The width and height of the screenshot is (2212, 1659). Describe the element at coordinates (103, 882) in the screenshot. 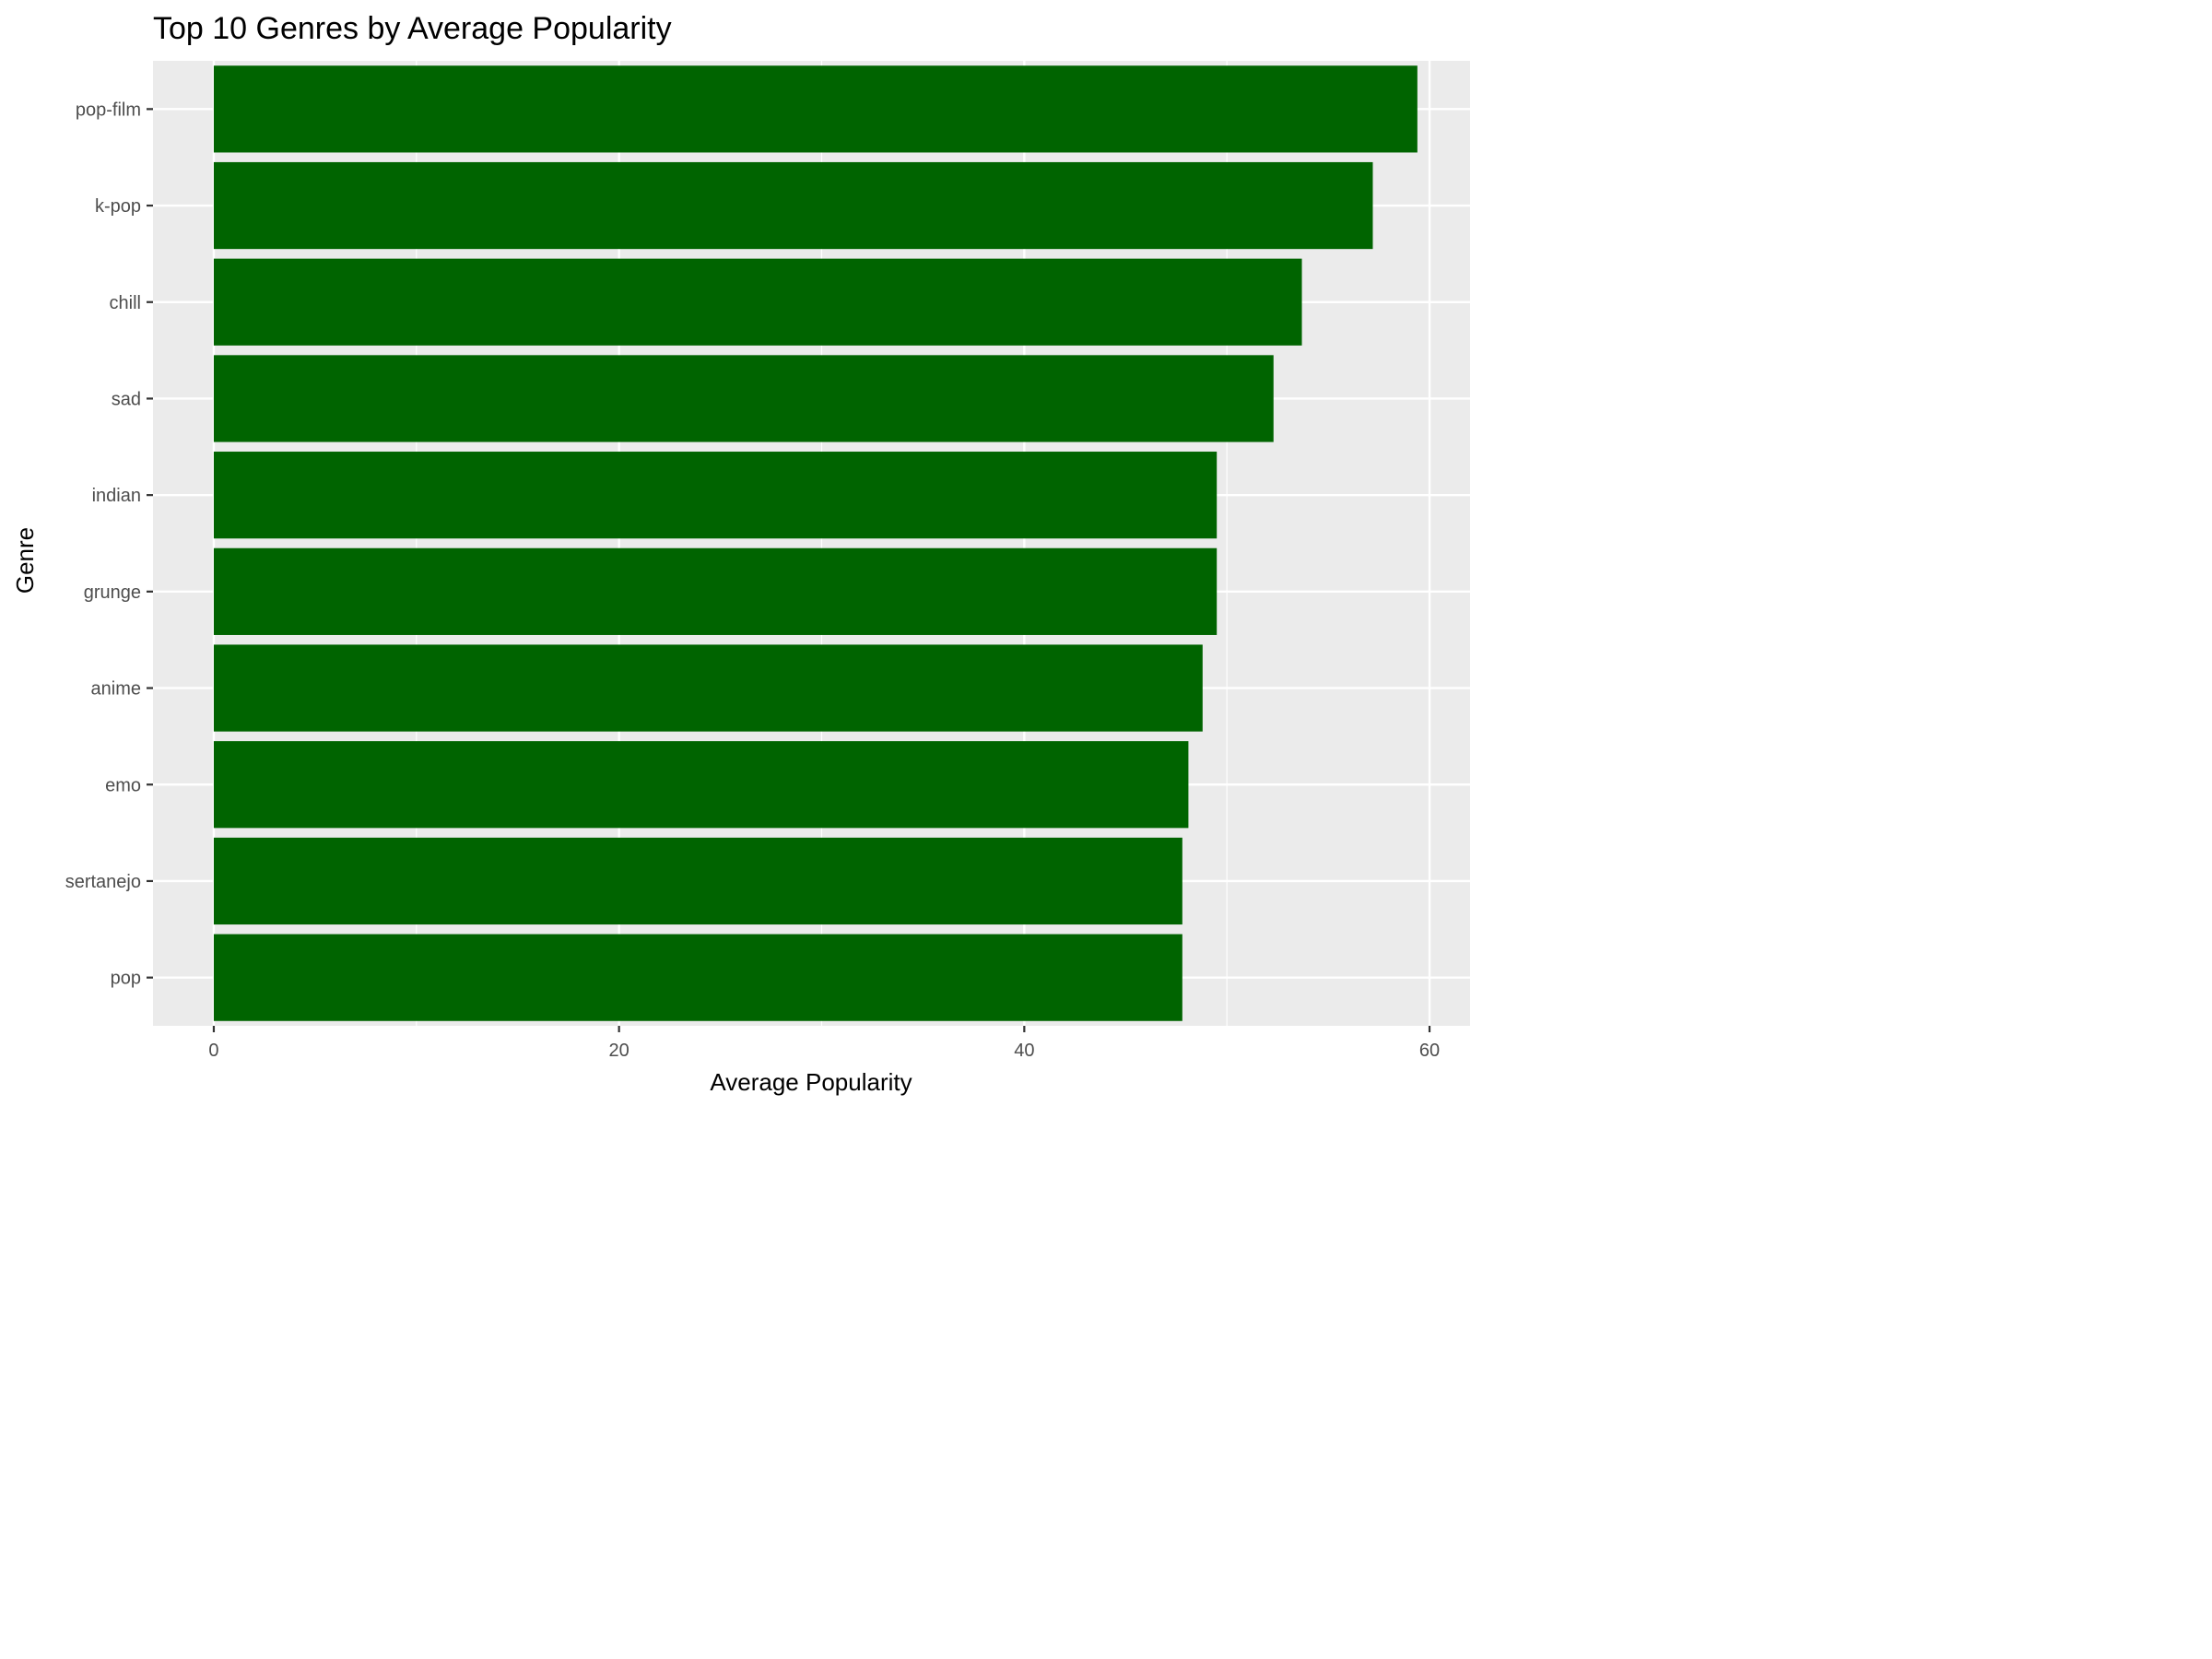

I see `y-tick-label: sertanejo` at that location.